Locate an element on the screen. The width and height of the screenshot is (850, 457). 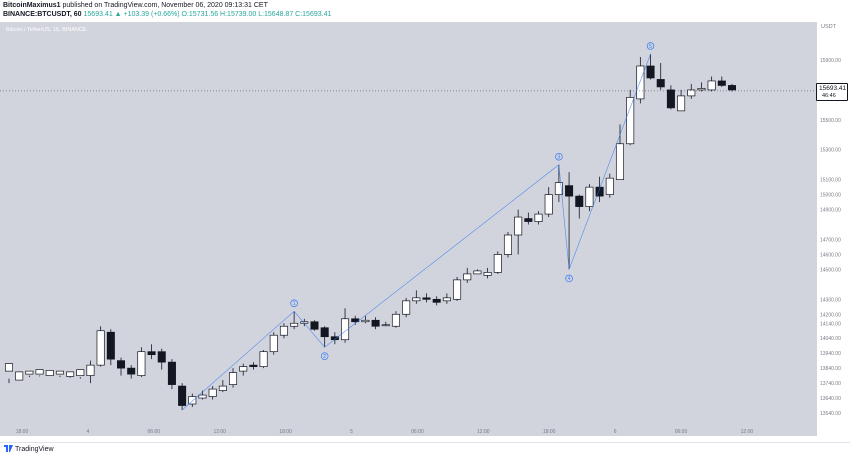
bar-countdown: 46:46 is located at coordinates (829, 96).